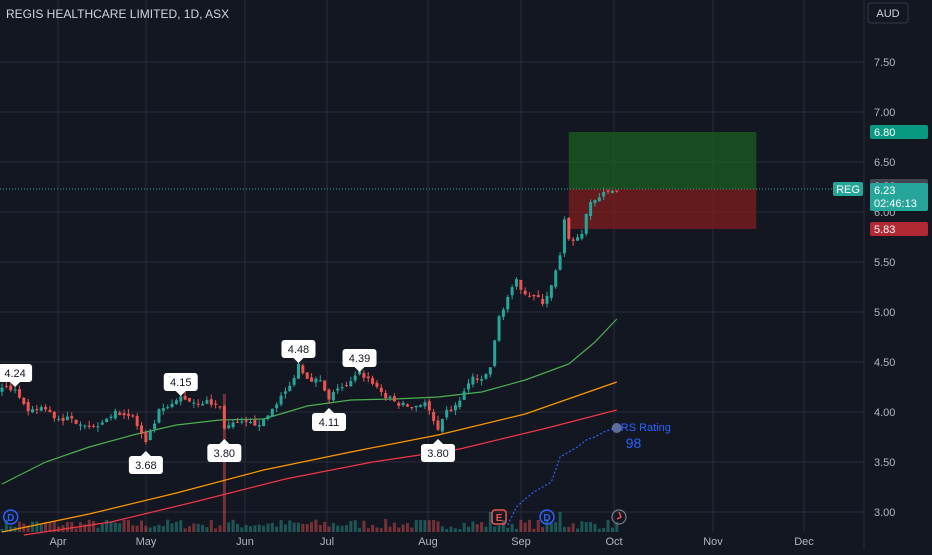 The height and width of the screenshot is (555, 932). What do you see at coordinates (662, 209) in the screenshot?
I see `stop-zone` at bounding box center [662, 209].